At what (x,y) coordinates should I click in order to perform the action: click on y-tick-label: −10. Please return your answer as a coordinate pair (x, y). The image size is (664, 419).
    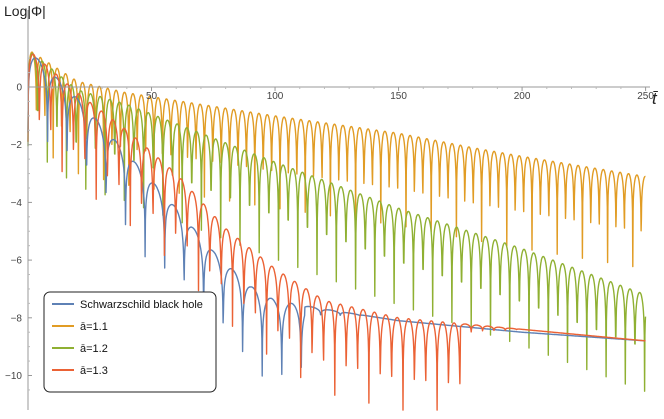
    Looking at the image, I should click on (13, 376).